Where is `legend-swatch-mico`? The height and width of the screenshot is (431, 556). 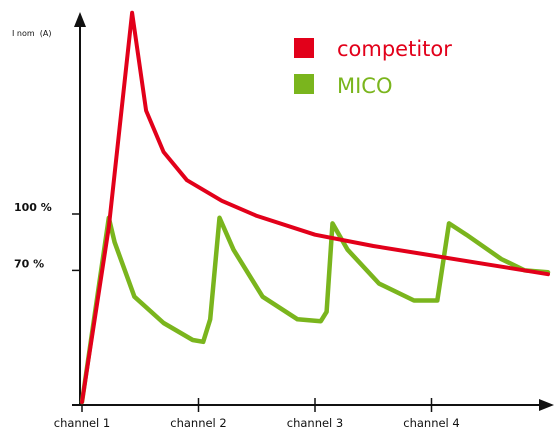
legend-swatch-mico is located at coordinates (304, 84).